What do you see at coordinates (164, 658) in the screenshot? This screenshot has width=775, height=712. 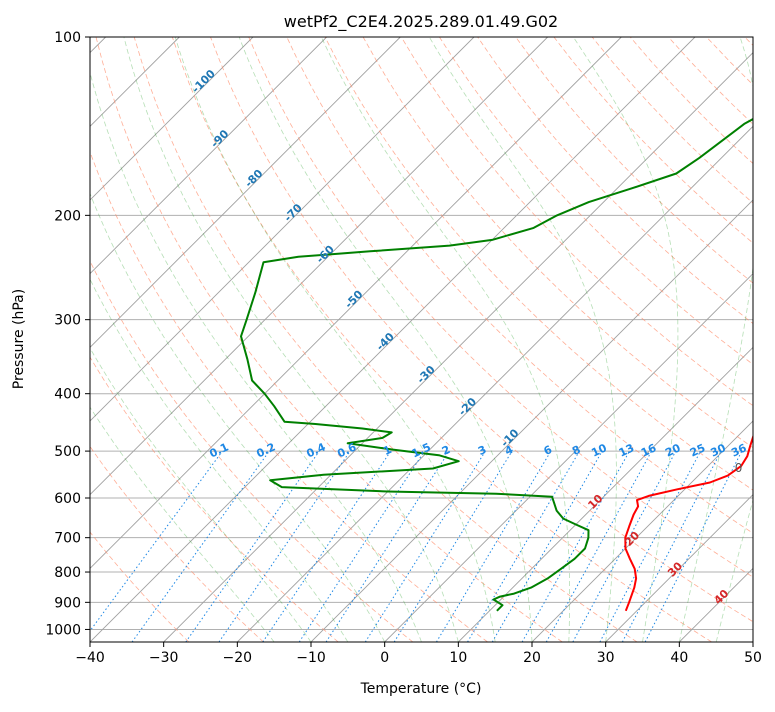 I see `x-tick-label: −30` at bounding box center [164, 658].